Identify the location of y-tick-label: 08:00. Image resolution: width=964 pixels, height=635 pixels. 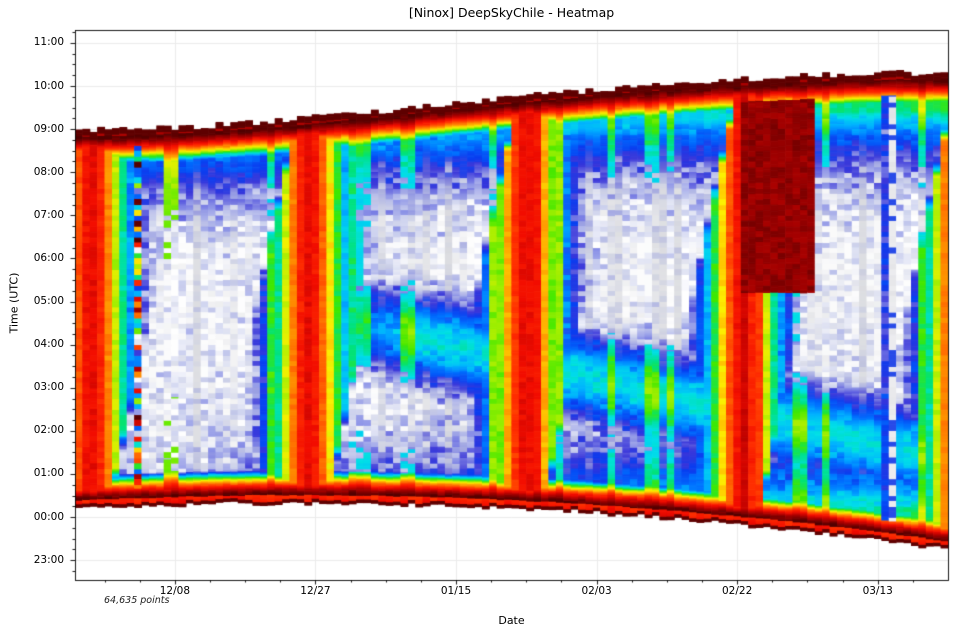
(48, 171).